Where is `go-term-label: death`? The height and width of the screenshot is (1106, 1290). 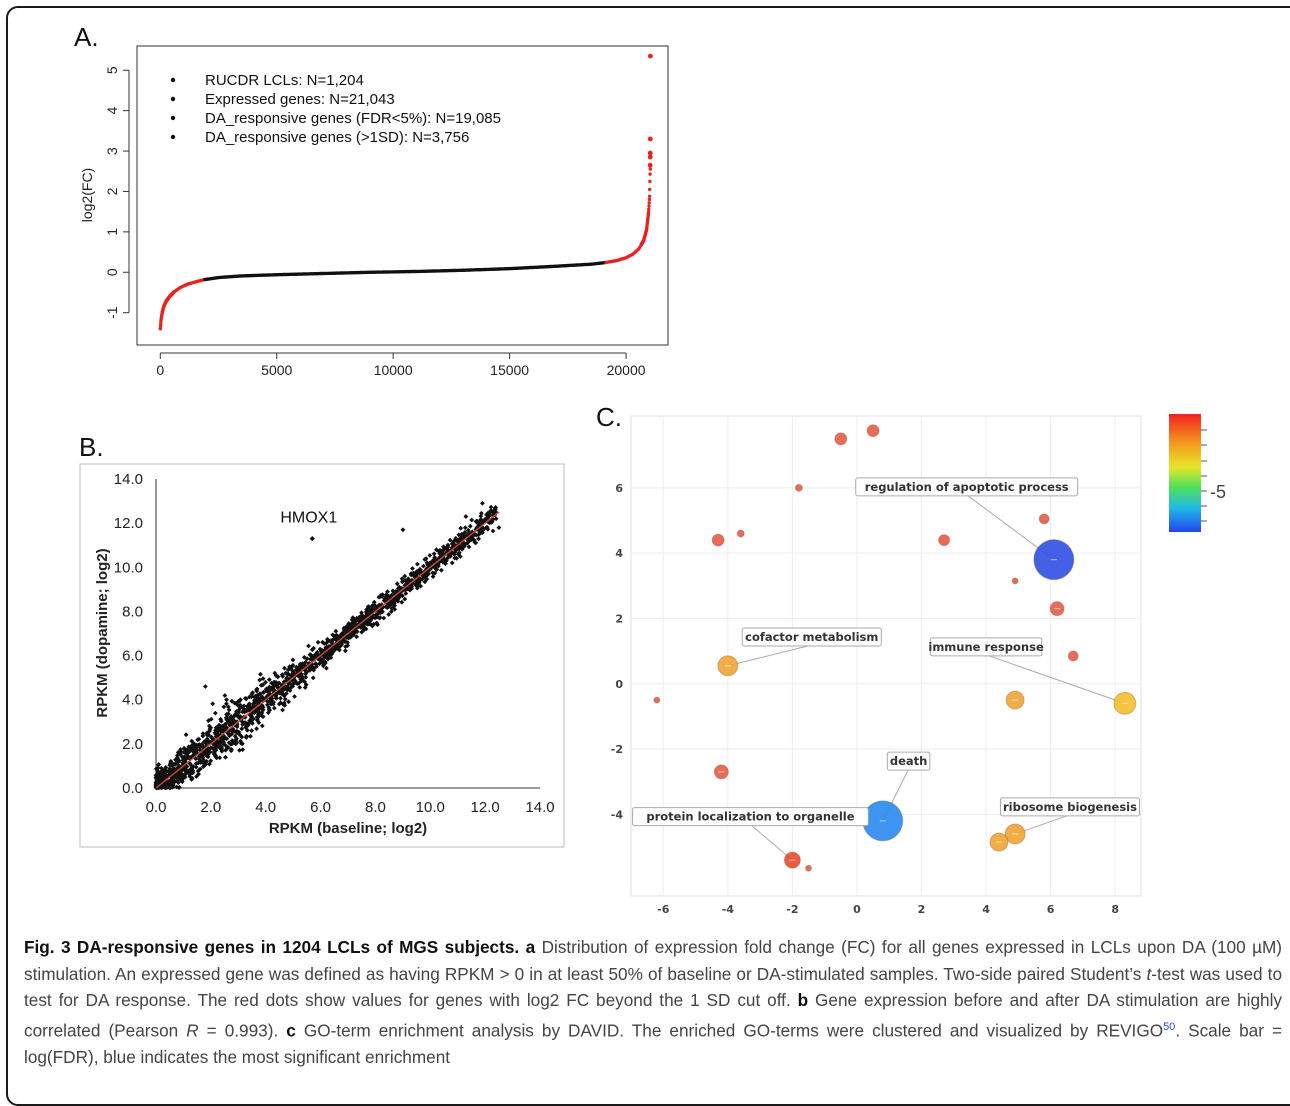 go-term-label: death is located at coordinates (908, 761).